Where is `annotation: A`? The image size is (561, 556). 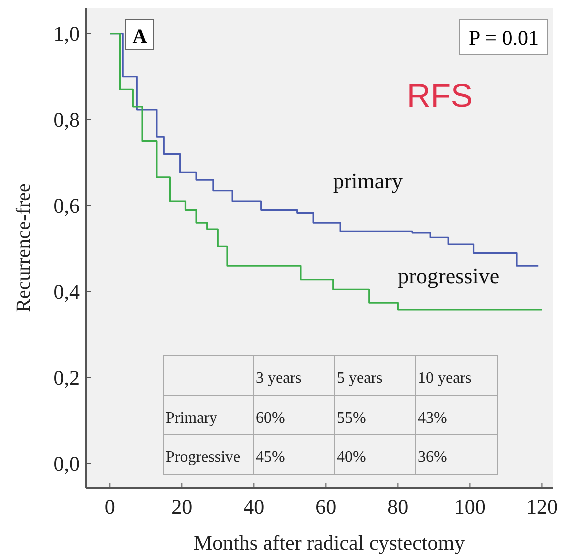 annotation: A is located at coordinates (140, 37).